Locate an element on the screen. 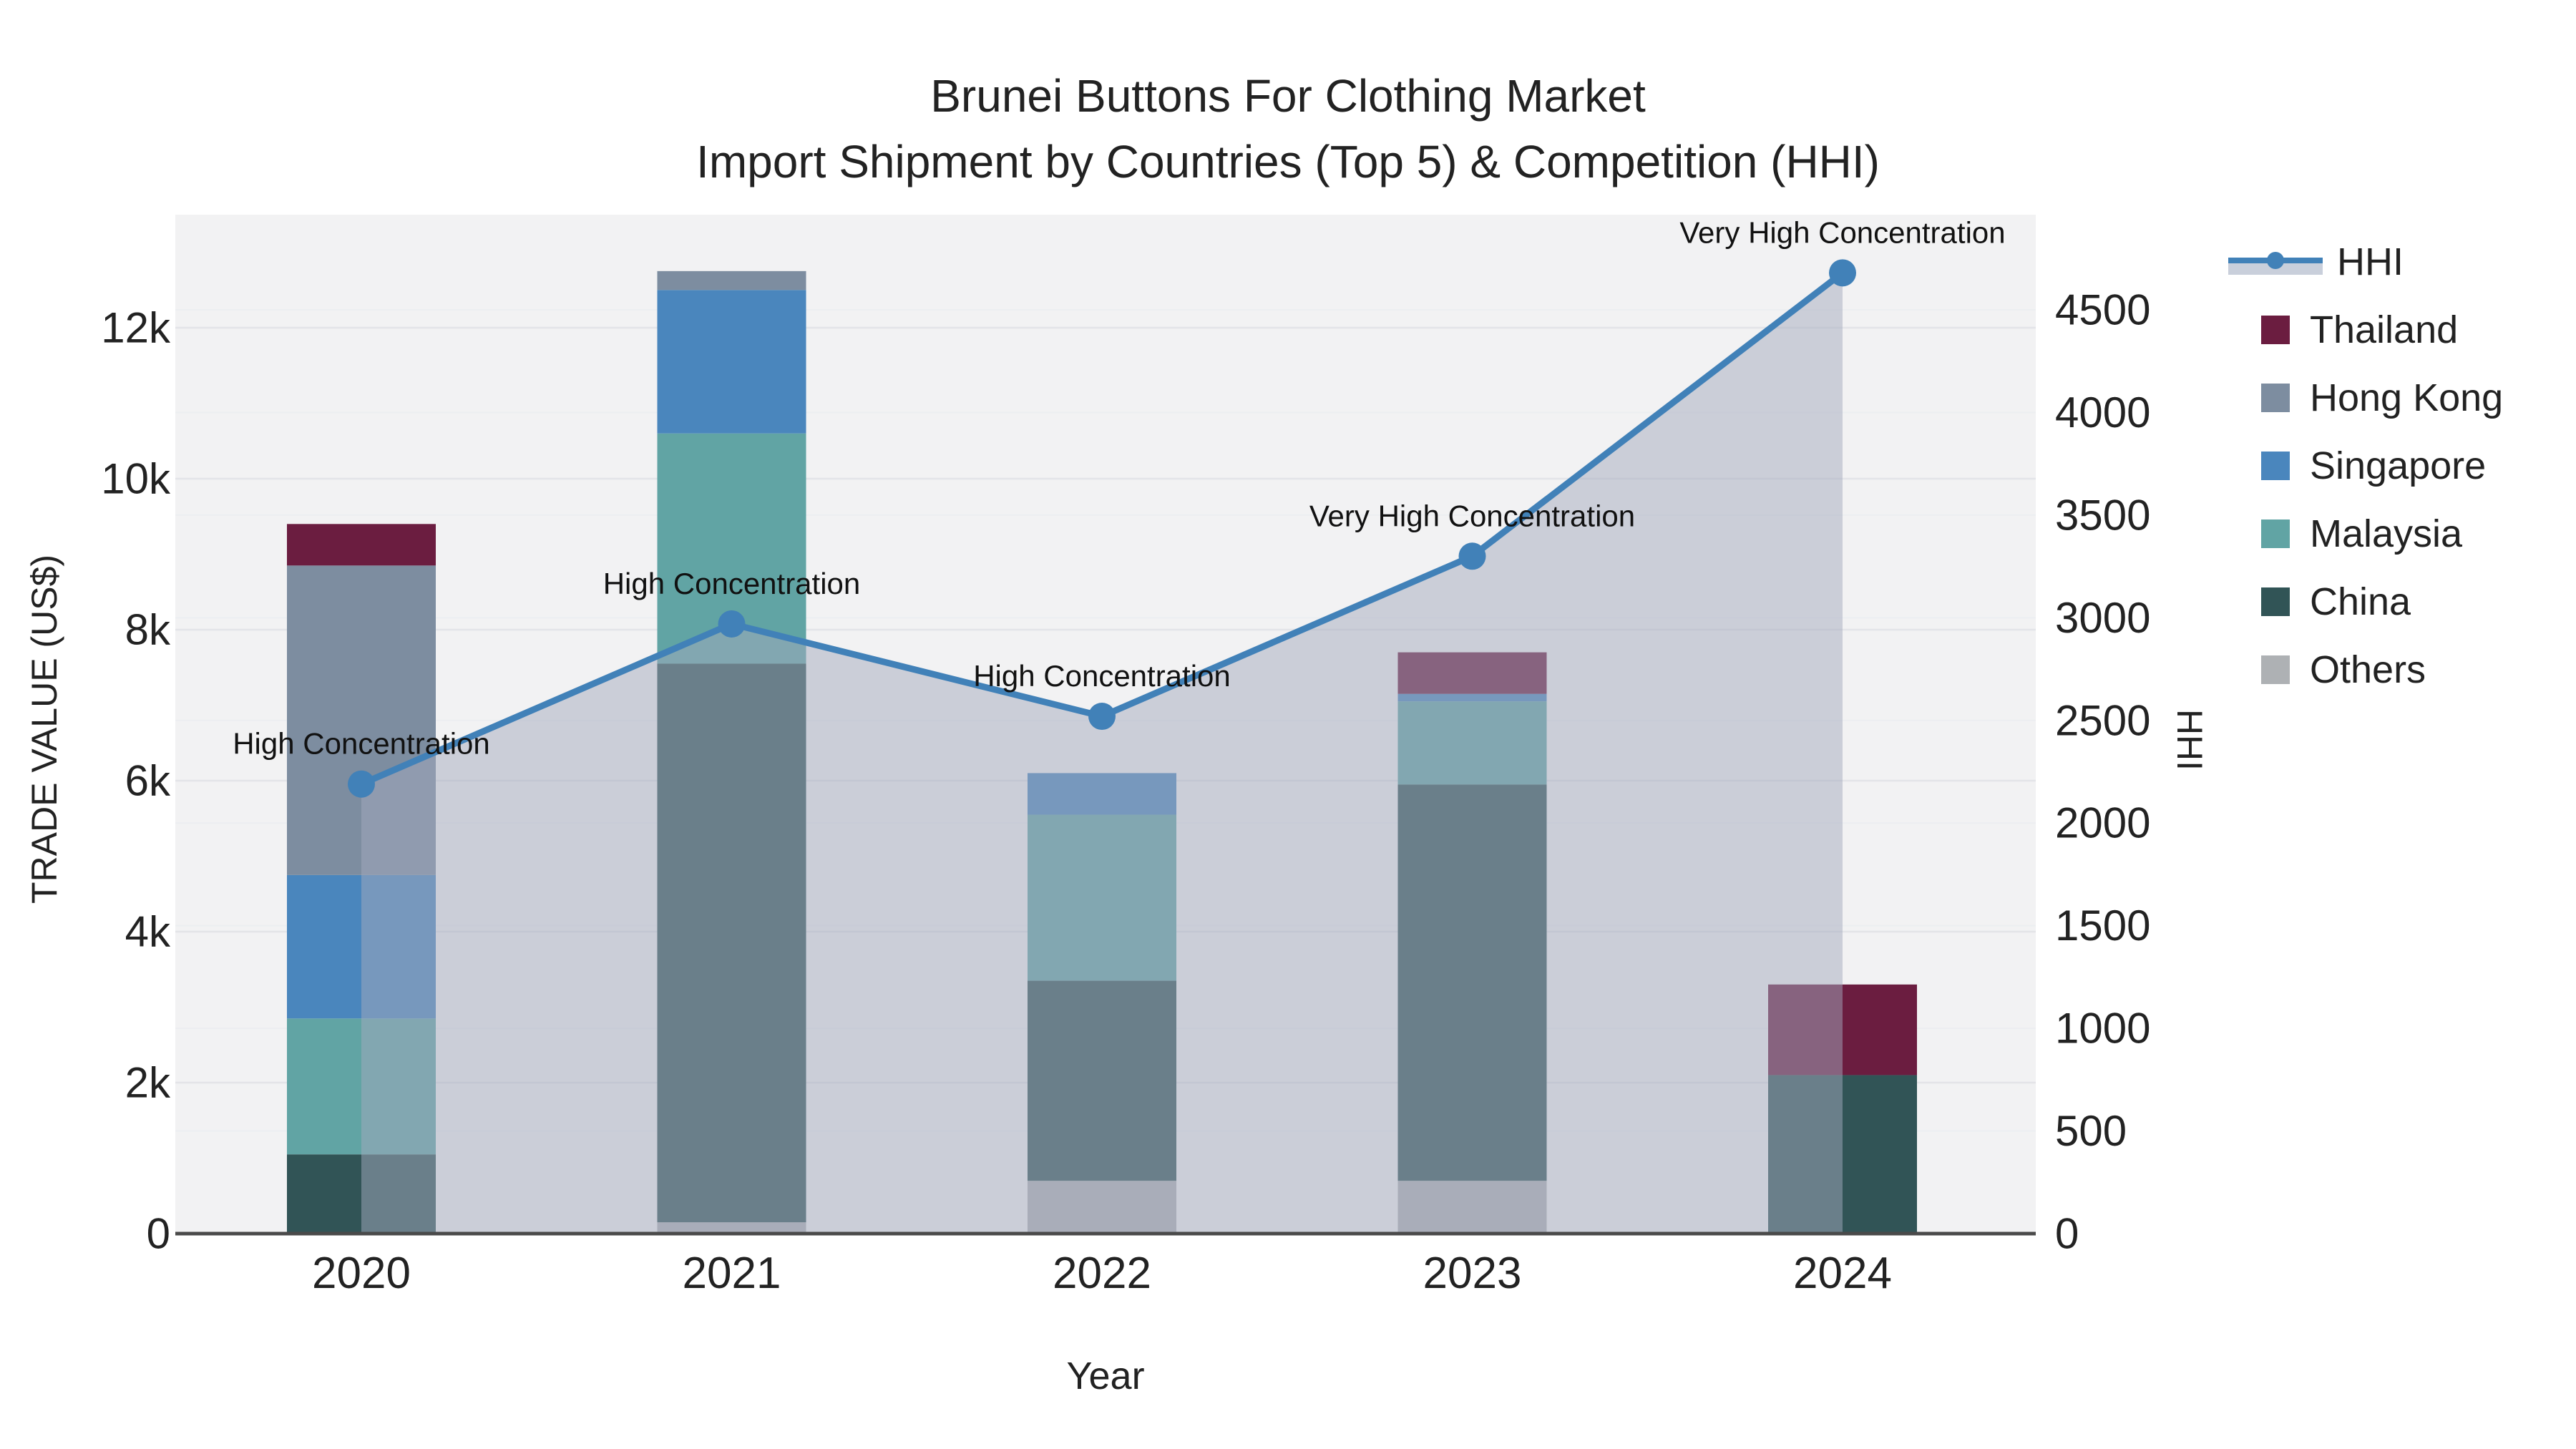  legend-item-thailand: Thailand is located at coordinates (2382, 330).